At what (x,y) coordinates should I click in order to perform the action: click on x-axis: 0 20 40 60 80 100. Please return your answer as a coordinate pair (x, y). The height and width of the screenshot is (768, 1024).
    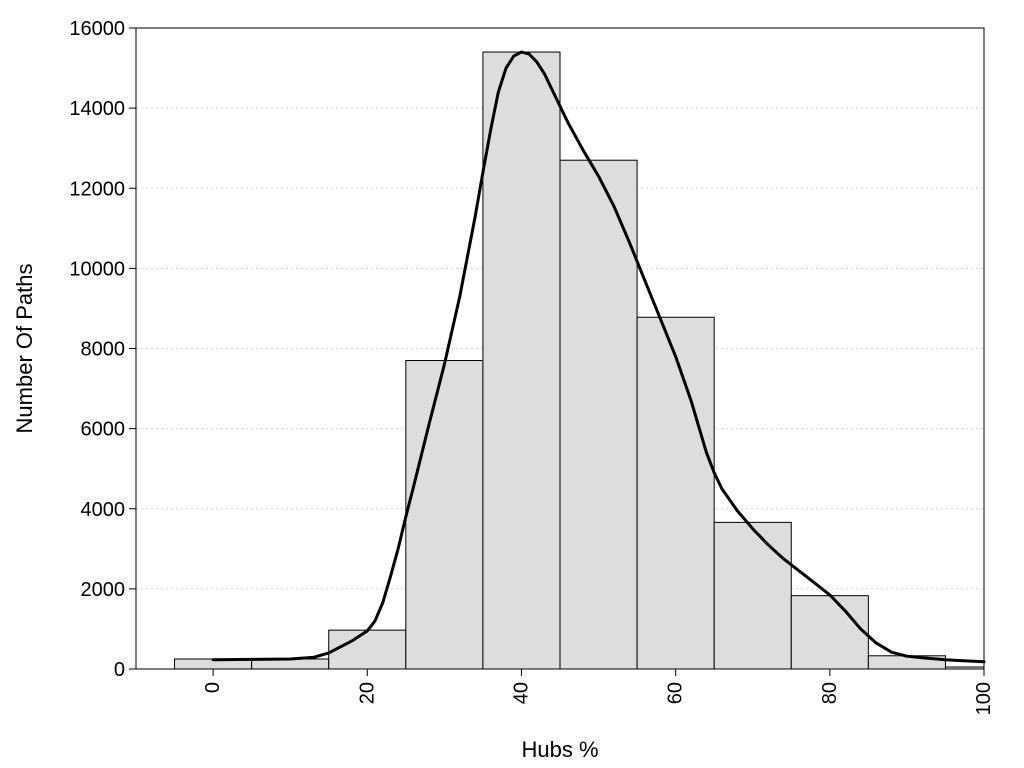
    Looking at the image, I should click on (598, 692).